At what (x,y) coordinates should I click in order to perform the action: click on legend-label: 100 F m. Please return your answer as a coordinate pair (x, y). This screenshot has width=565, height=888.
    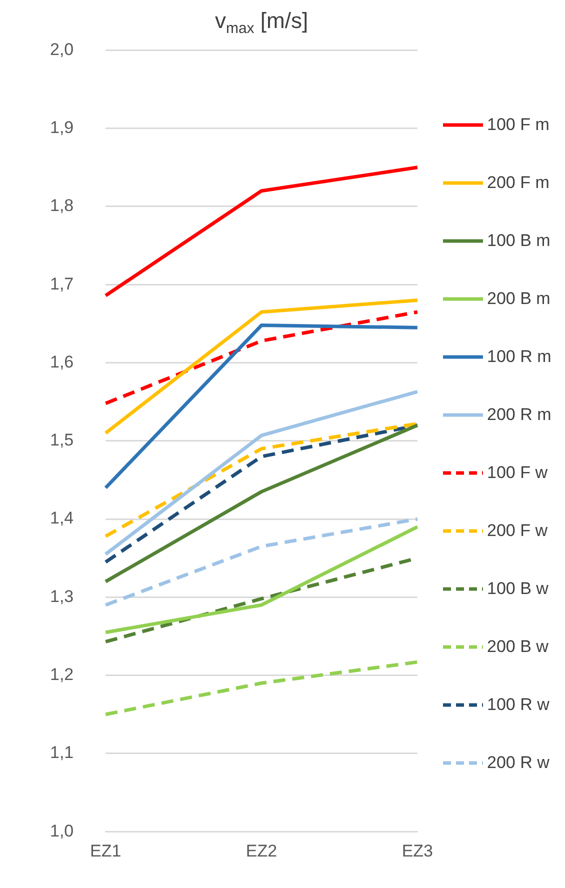
    Looking at the image, I should click on (518, 125).